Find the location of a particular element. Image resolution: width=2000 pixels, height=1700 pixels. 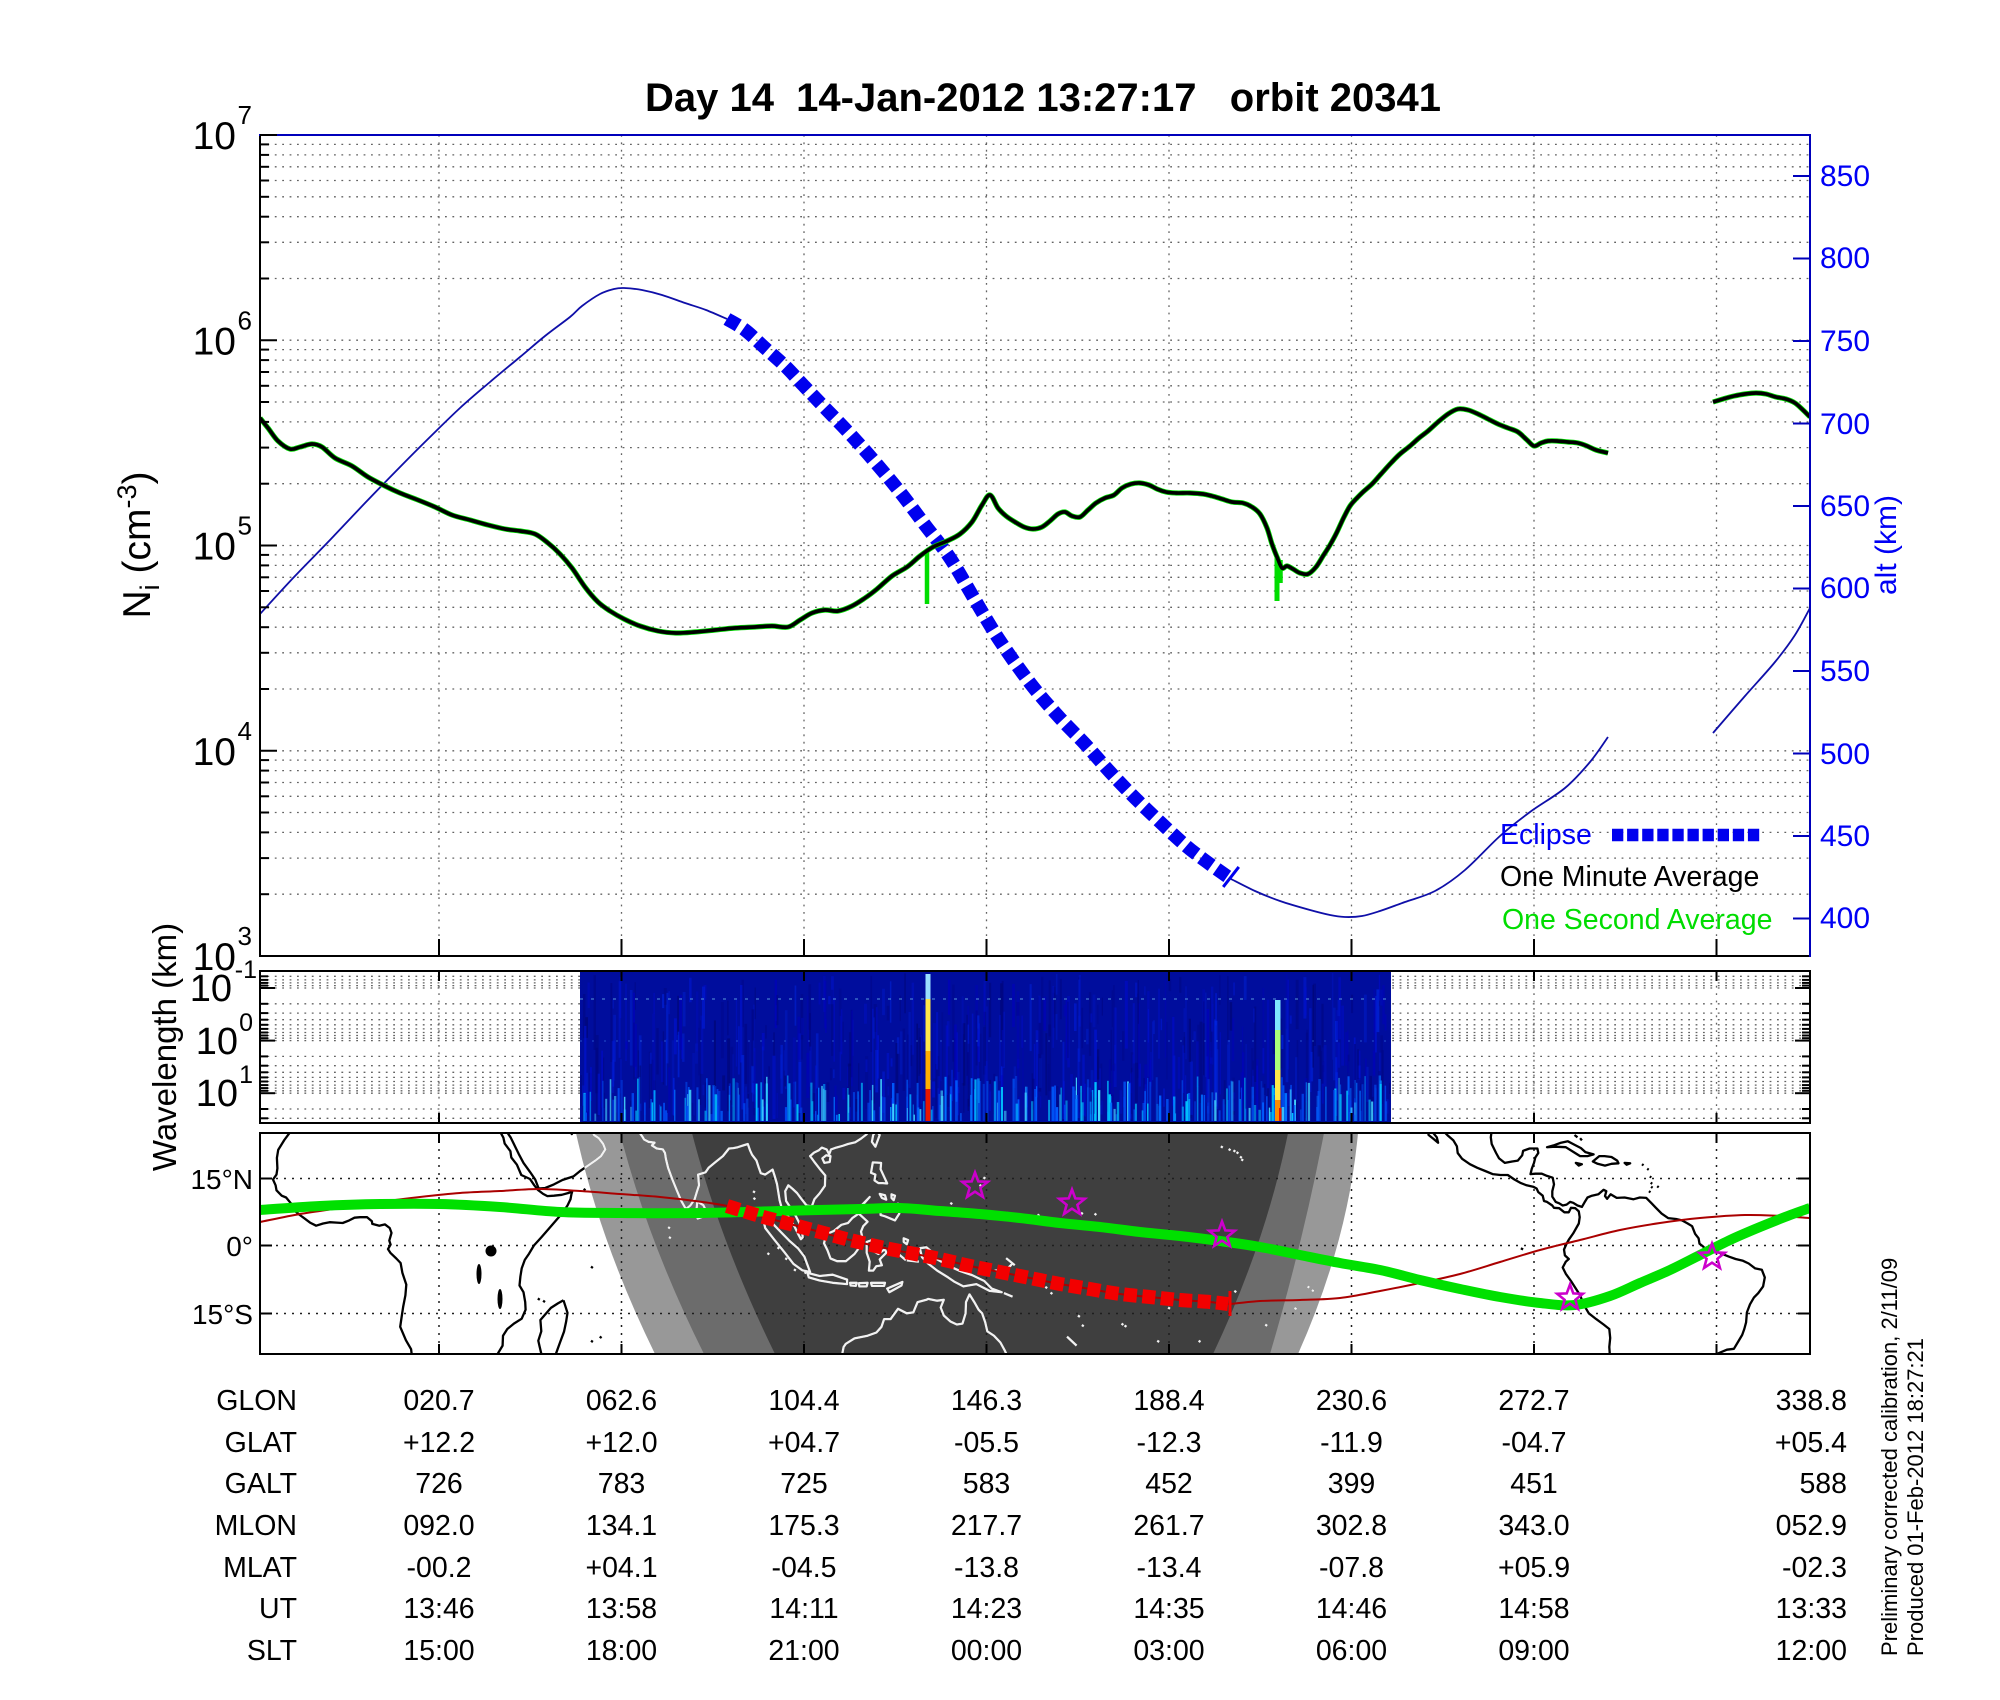

svg-text: 175.3 is located at coordinates (803, 1526).